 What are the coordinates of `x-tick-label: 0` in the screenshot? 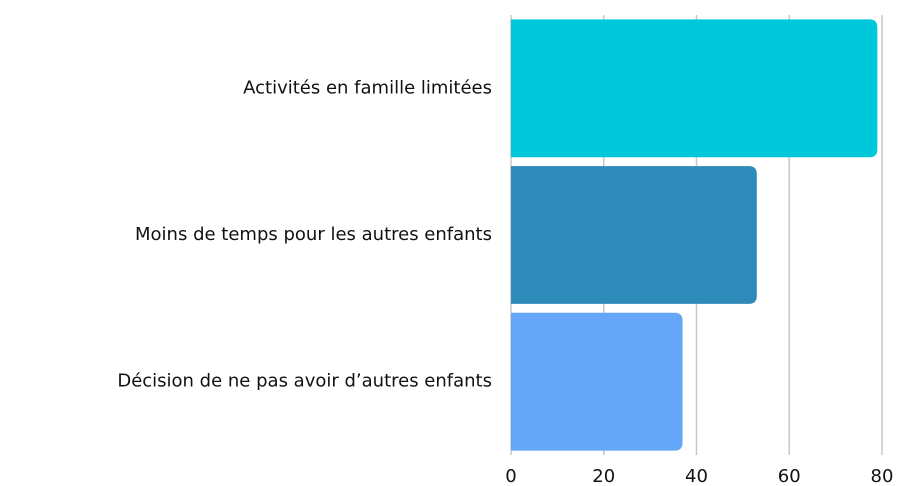 It's located at (510, 476).